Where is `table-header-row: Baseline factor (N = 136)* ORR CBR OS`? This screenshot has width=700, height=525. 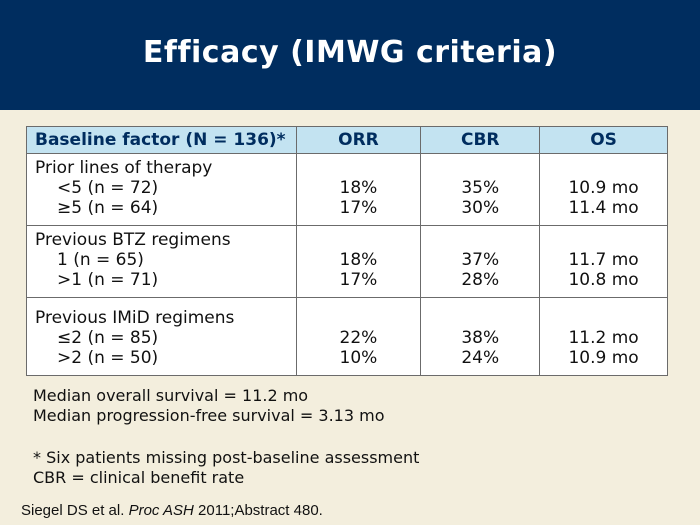 table-header-row: Baseline factor (N = 136)* ORR CBR OS is located at coordinates (347, 140).